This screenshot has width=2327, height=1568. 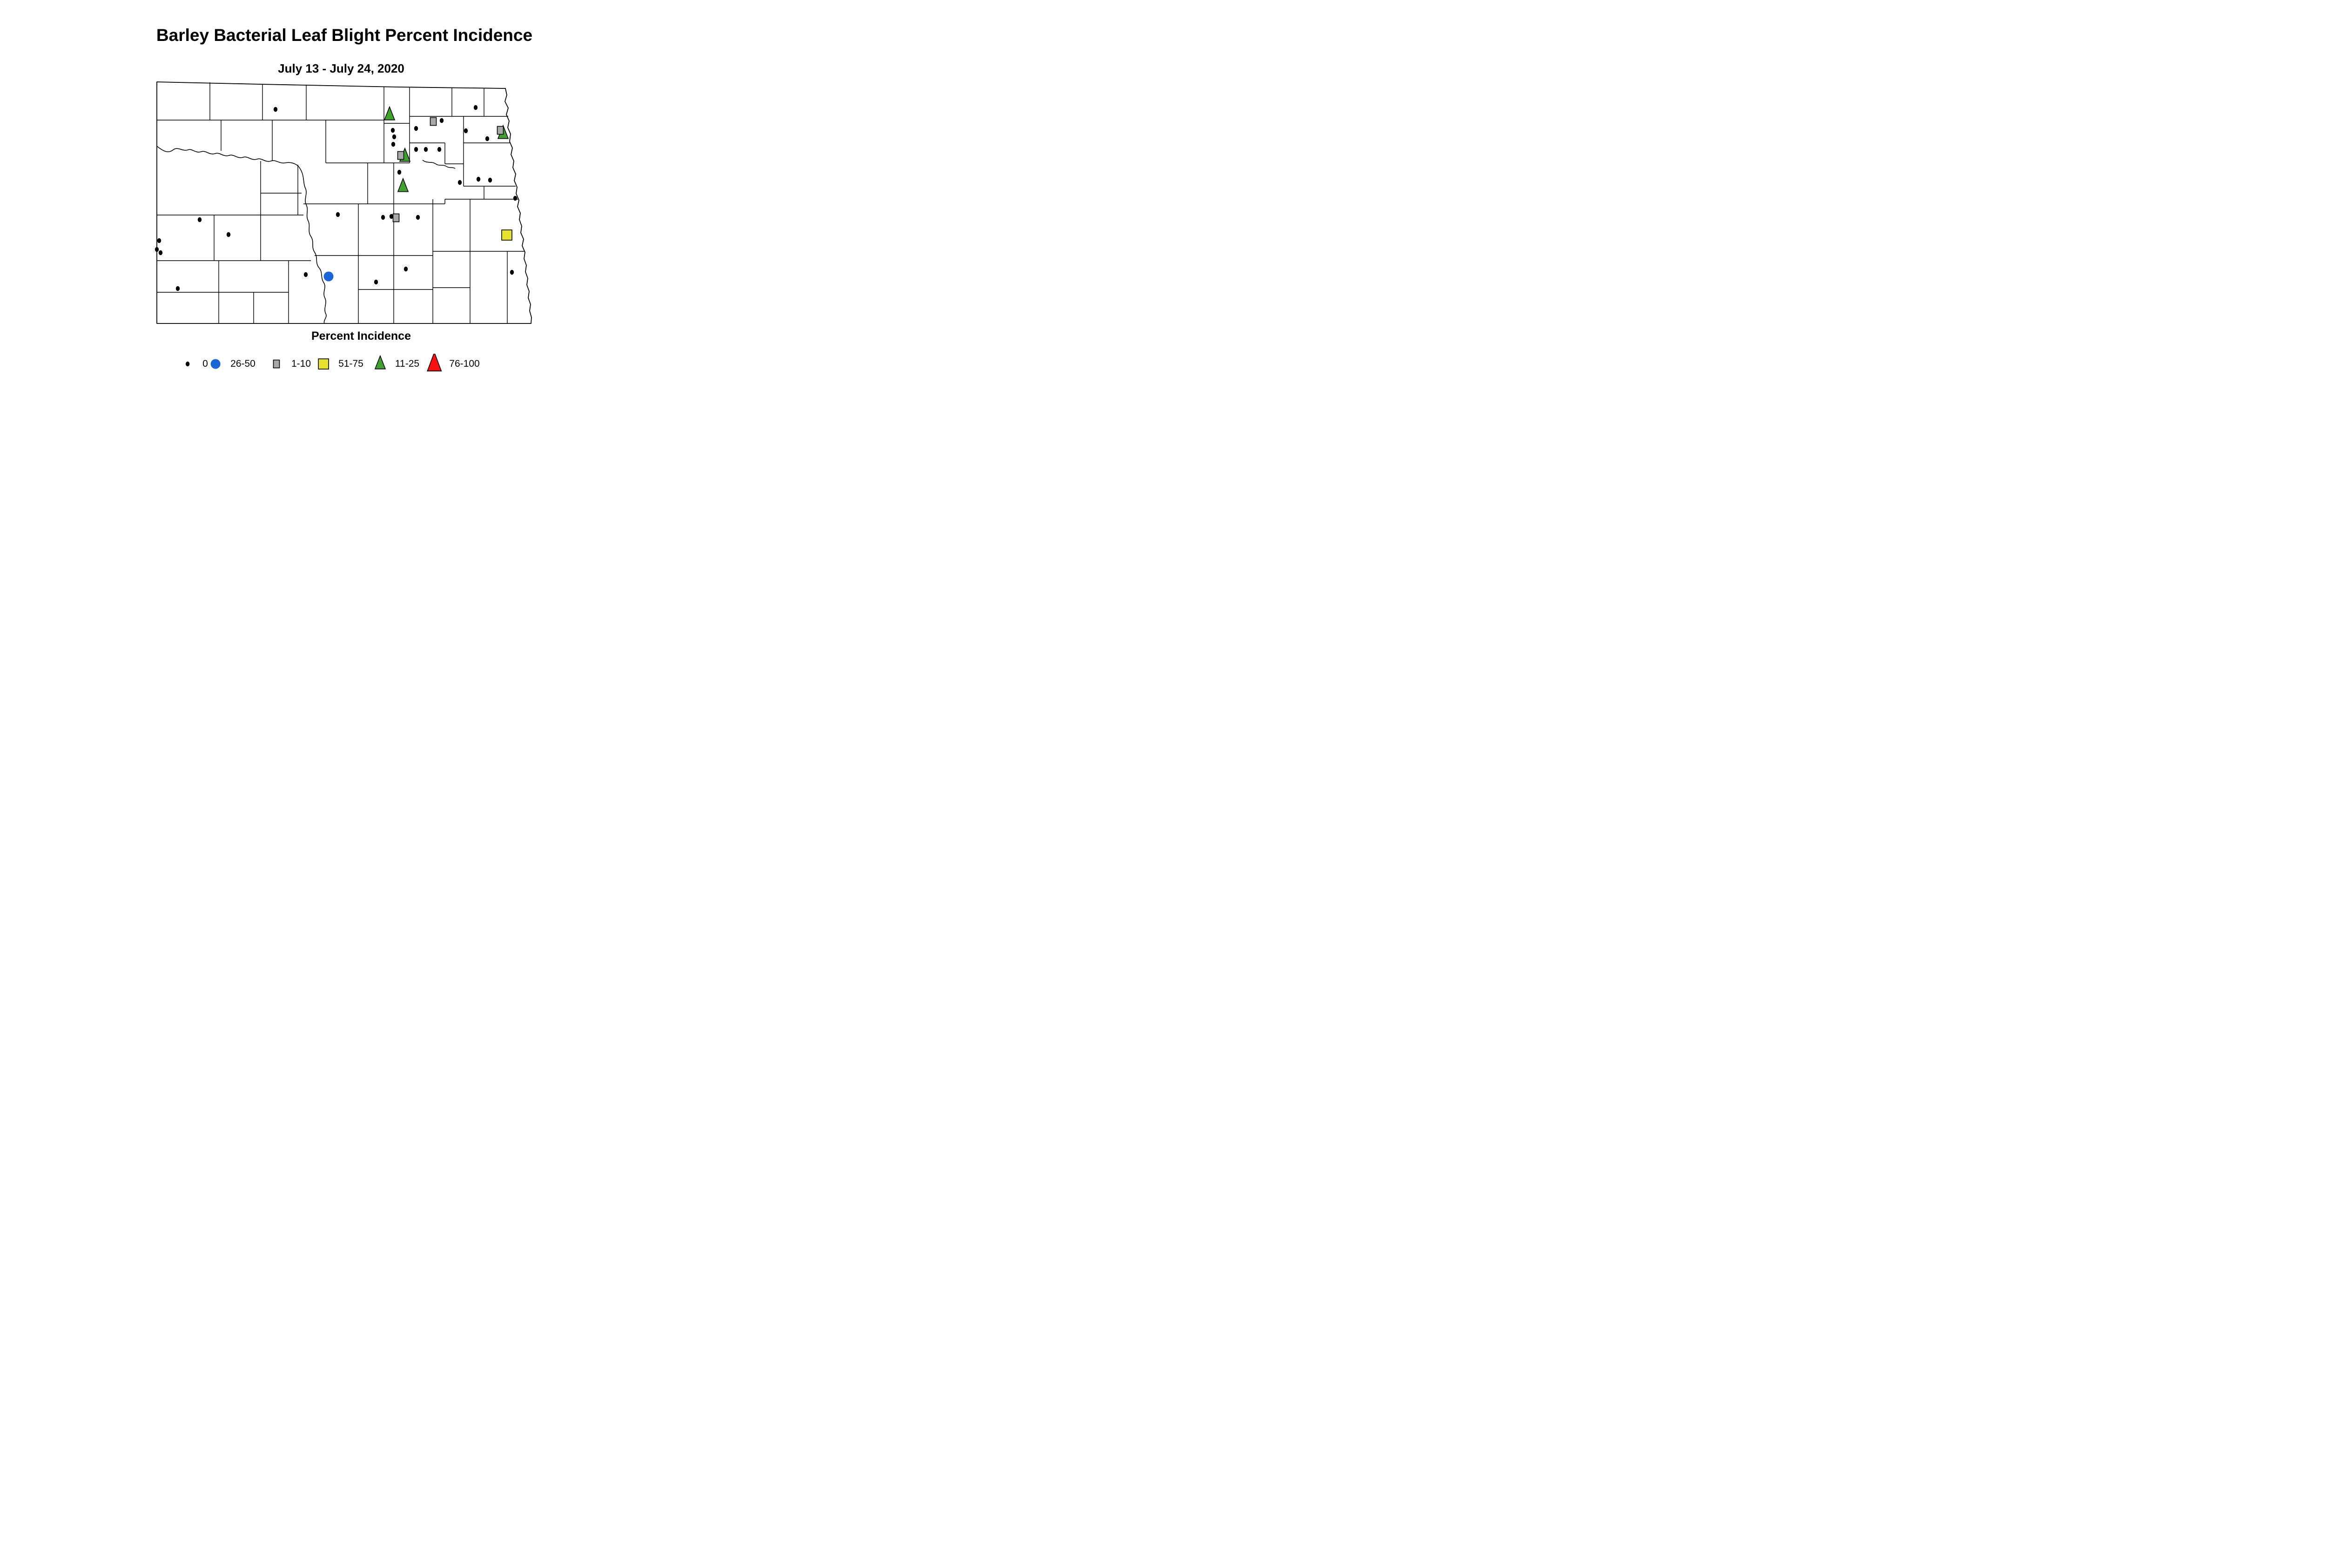 I want to click on legend-symbol-76-100-icon, so click(x=434, y=363).